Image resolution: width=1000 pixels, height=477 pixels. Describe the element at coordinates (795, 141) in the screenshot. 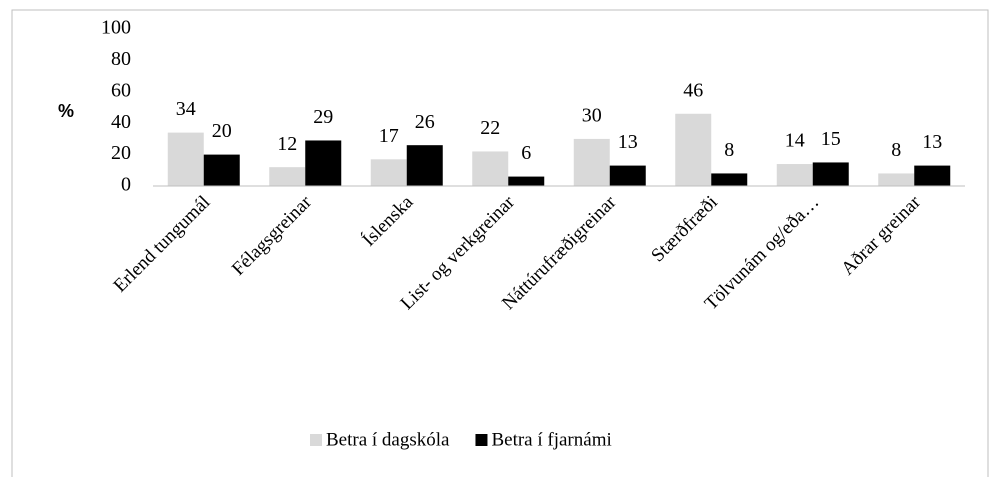

I see `data-label: 14` at that location.